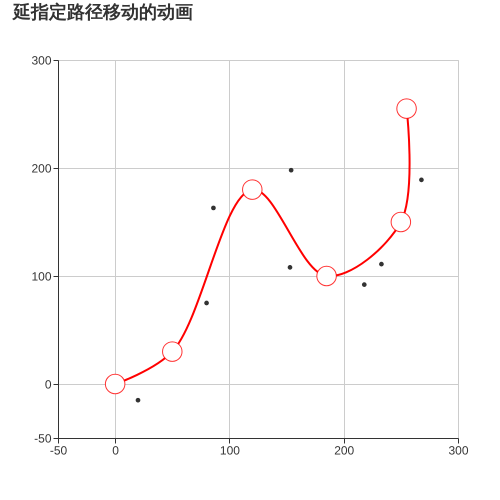  I want to click on y-tick-label: 200, so click(41, 169).